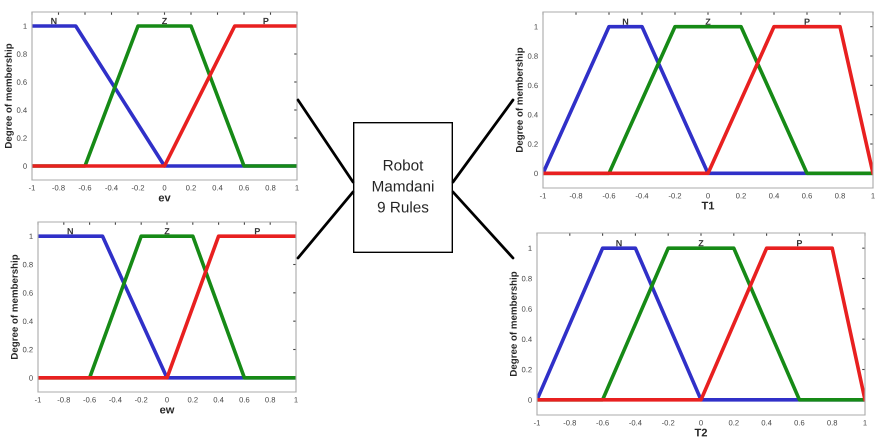 The width and height of the screenshot is (877, 438). Describe the element at coordinates (701, 432) in the screenshot. I see `x-axis-title: T2` at that location.